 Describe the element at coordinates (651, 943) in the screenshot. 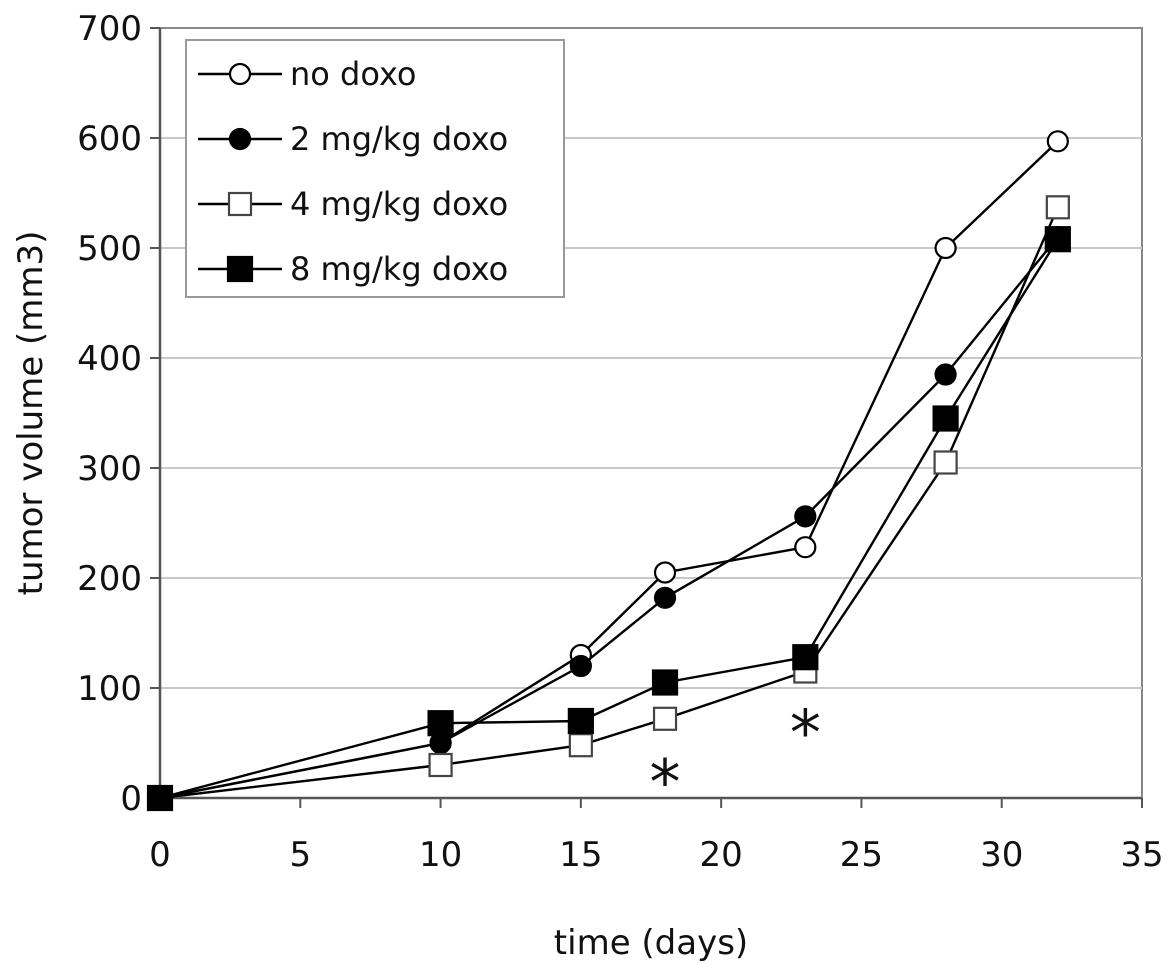

I see `x-axis-title: time (days)` at that location.